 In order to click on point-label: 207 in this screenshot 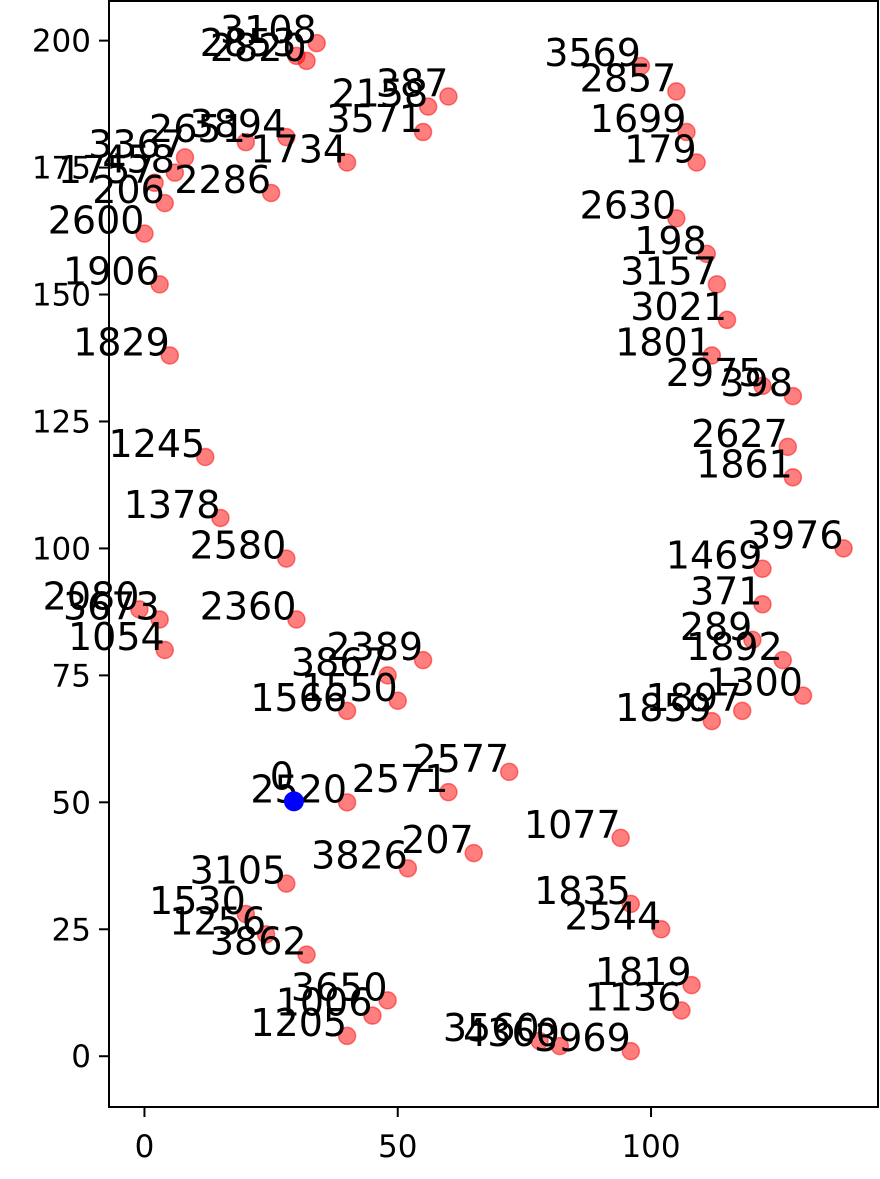, I will do `click(437, 840)`.